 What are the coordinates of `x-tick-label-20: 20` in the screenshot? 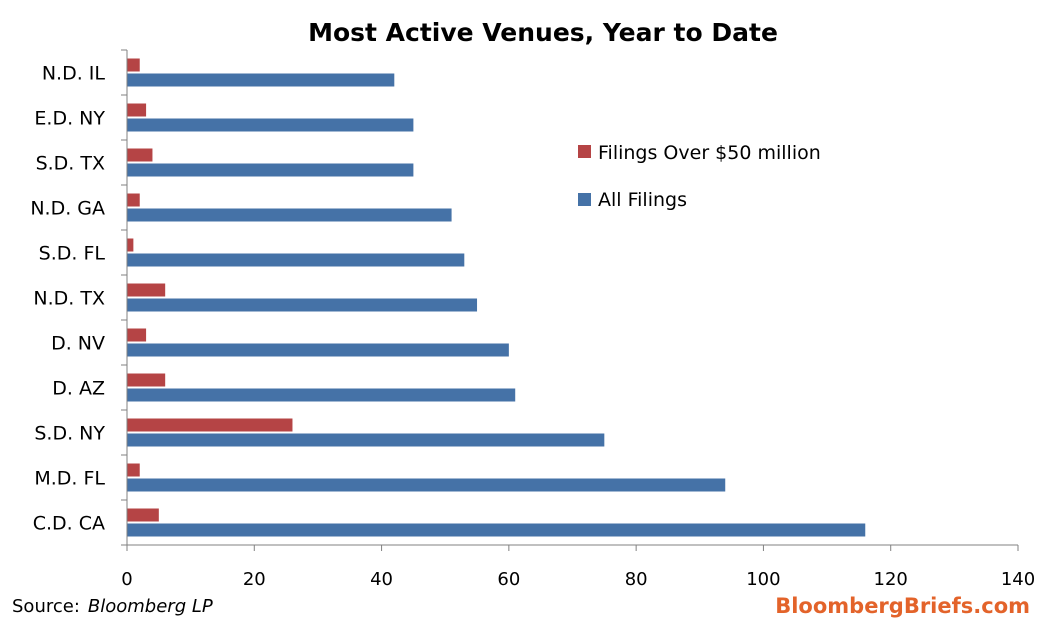 It's located at (254, 579).